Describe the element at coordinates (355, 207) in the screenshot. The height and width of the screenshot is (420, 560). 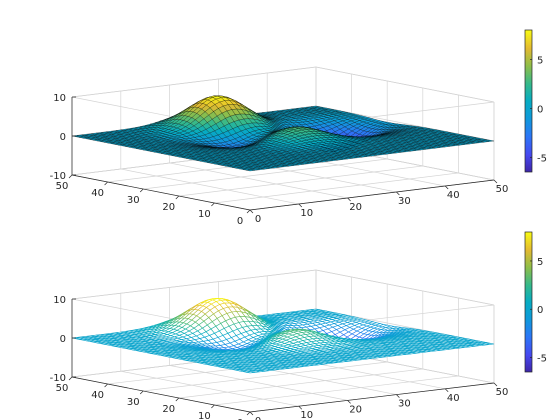
I see `x-tick-label: 20` at that location.